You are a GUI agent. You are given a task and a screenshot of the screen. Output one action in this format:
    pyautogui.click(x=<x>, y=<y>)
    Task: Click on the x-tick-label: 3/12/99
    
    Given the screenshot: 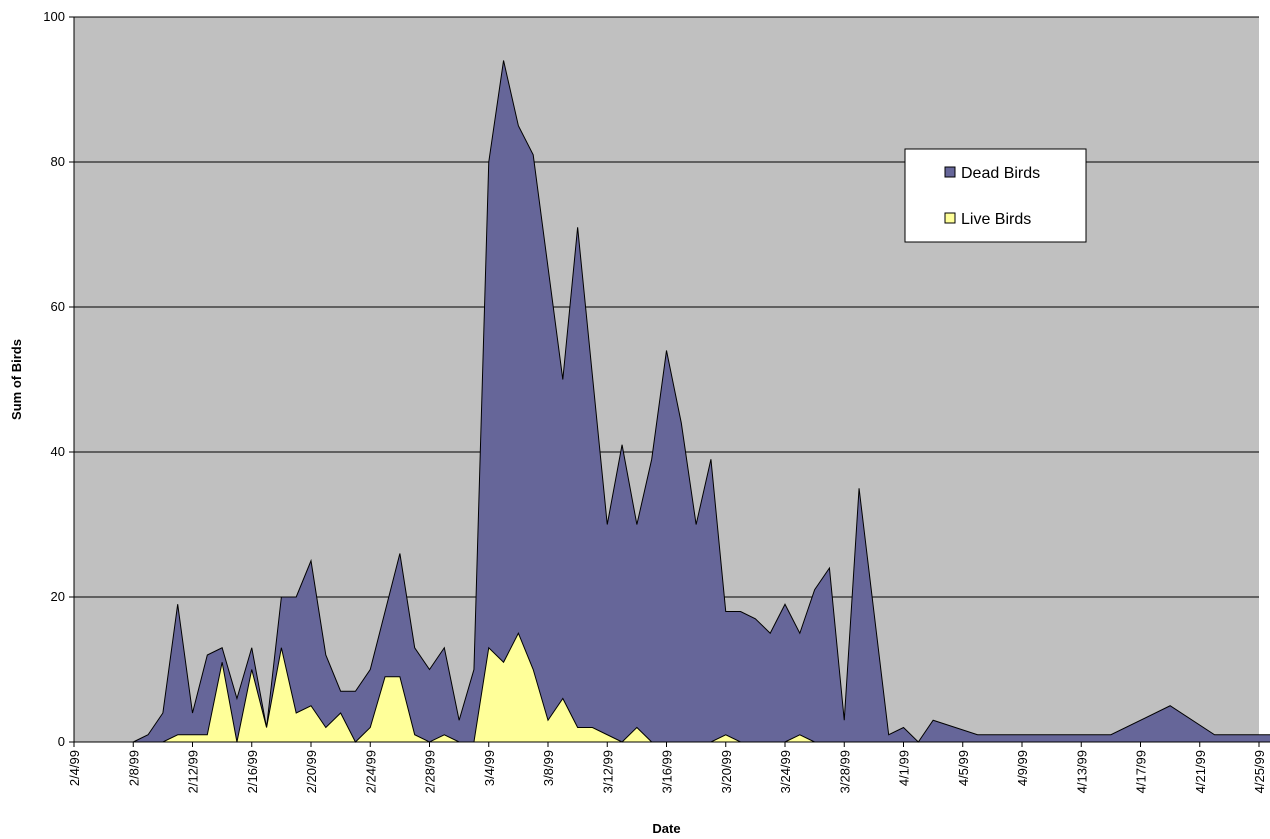 What is the action you would take?
    pyautogui.click(x=607, y=771)
    